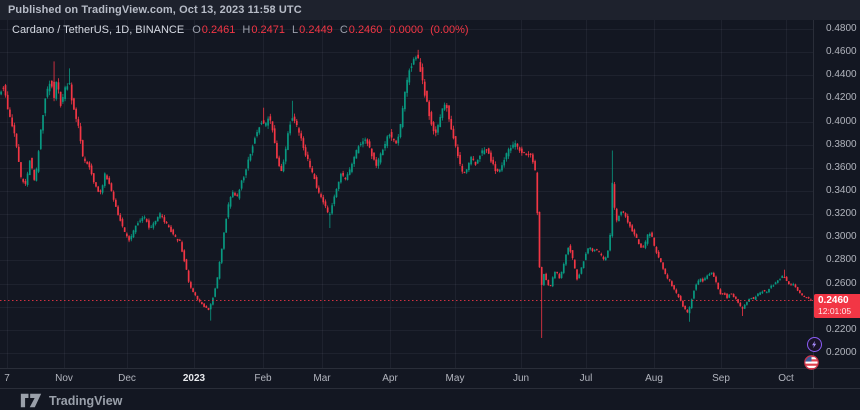 The width and height of the screenshot is (860, 410). What do you see at coordinates (841, 214) in the screenshot?
I see `price-tick-0.3200: 0.3200` at bounding box center [841, 214].